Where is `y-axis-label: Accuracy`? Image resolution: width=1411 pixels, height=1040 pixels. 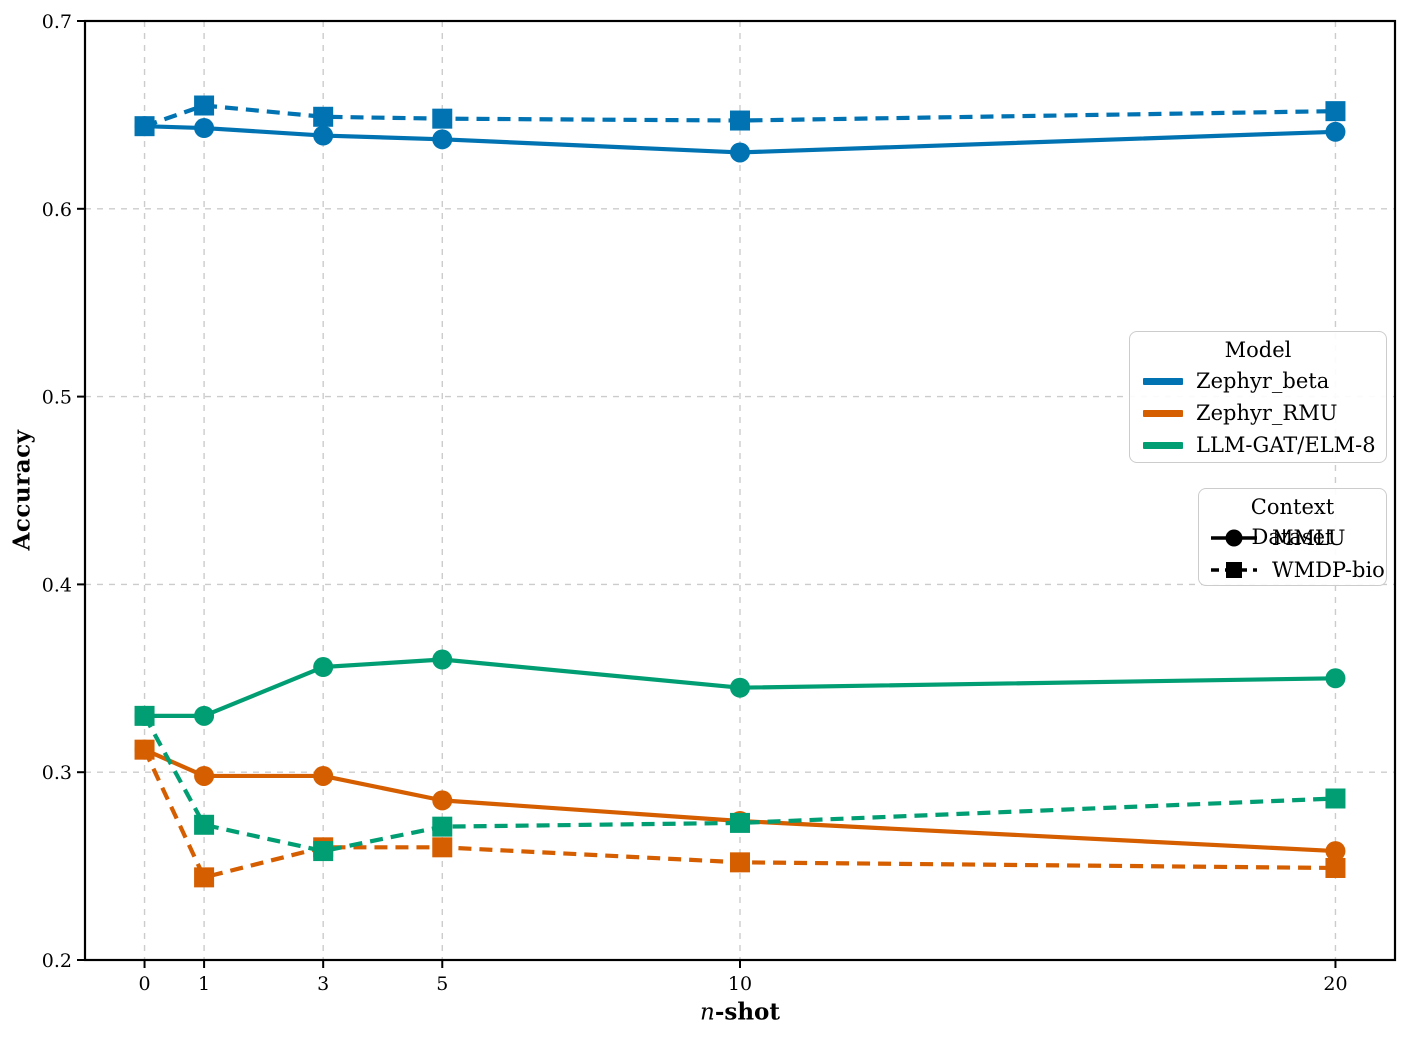 y-axis-label: Accuracy is located at coordinates (22, 490).